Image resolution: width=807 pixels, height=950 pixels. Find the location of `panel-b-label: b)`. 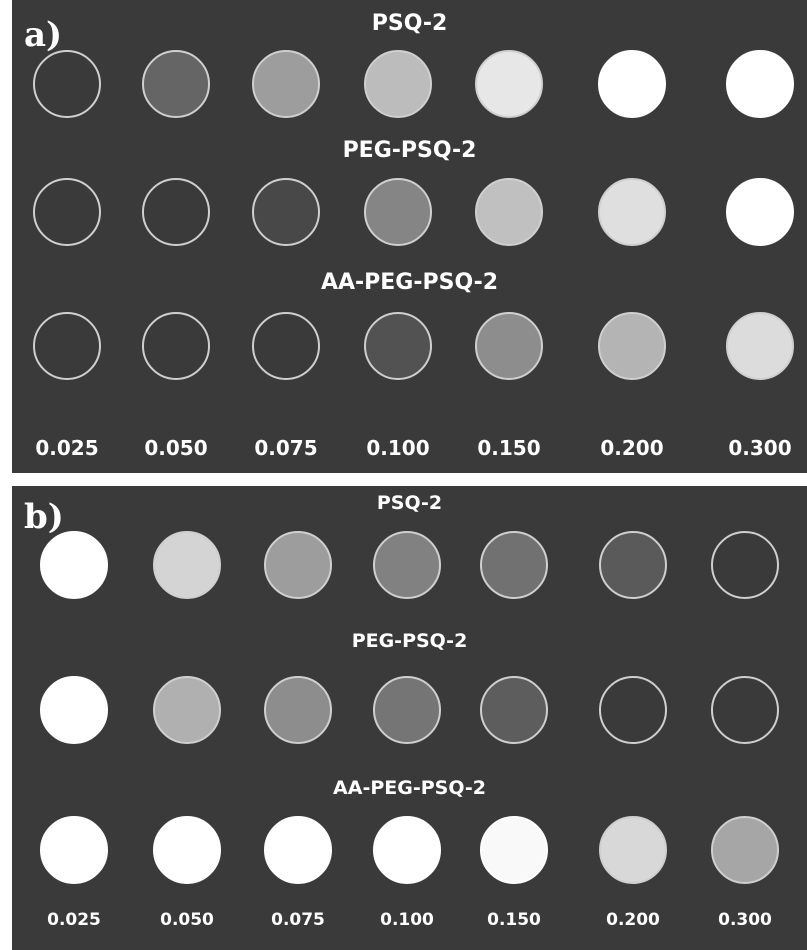

panel-b-label: b) is located at coordinates (44, 517).